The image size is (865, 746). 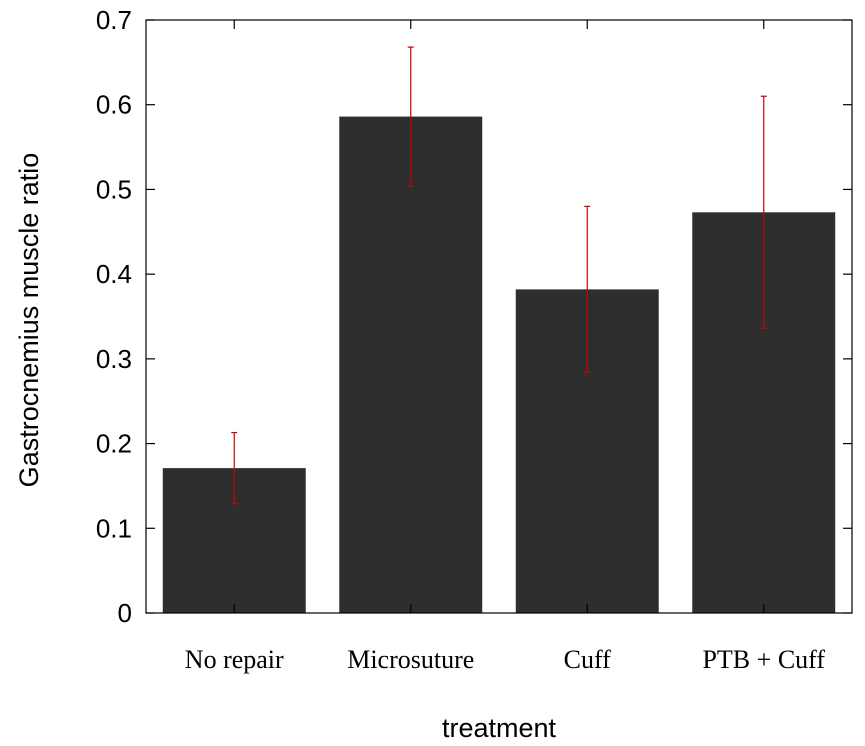 What do you see at coordinates (125, 613) in the screenshot?
I see `y-tick-label: 0` at bounding box center [125, 613].